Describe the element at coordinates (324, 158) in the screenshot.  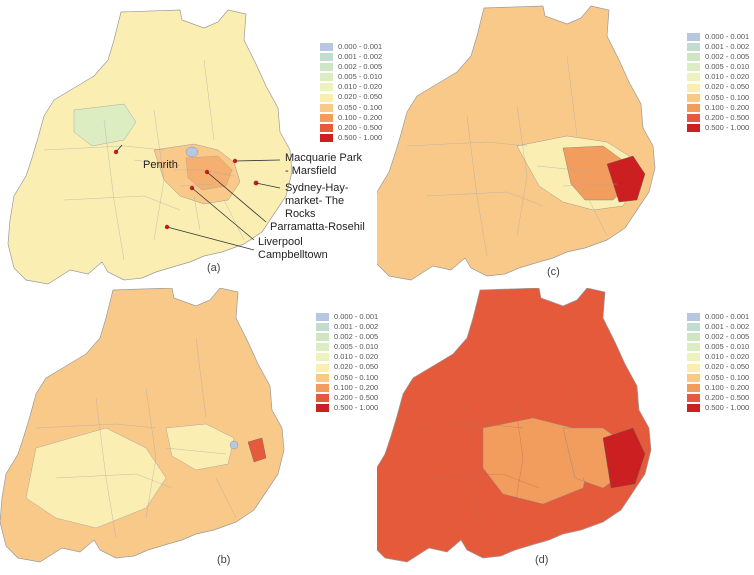
I see `label-macquarie-1: Macquarie Park` at that location.